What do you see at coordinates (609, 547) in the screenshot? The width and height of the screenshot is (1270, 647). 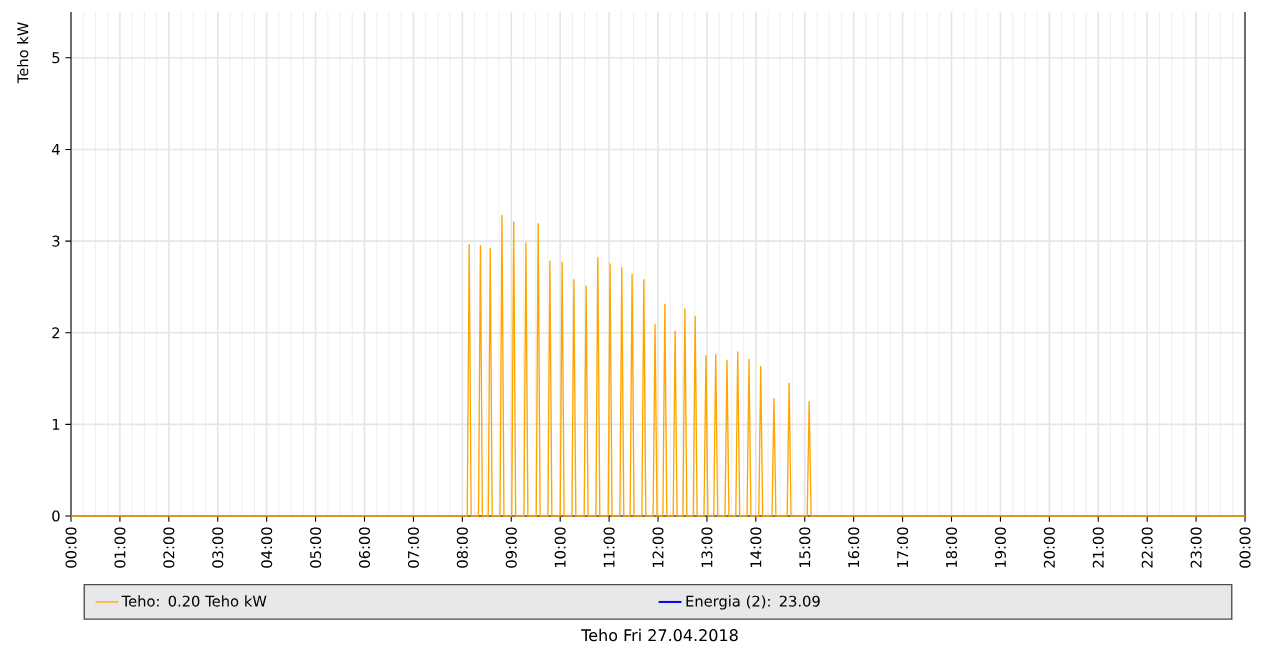 I see `x-tick-label: 11:00` at bounding box center [609, 547].